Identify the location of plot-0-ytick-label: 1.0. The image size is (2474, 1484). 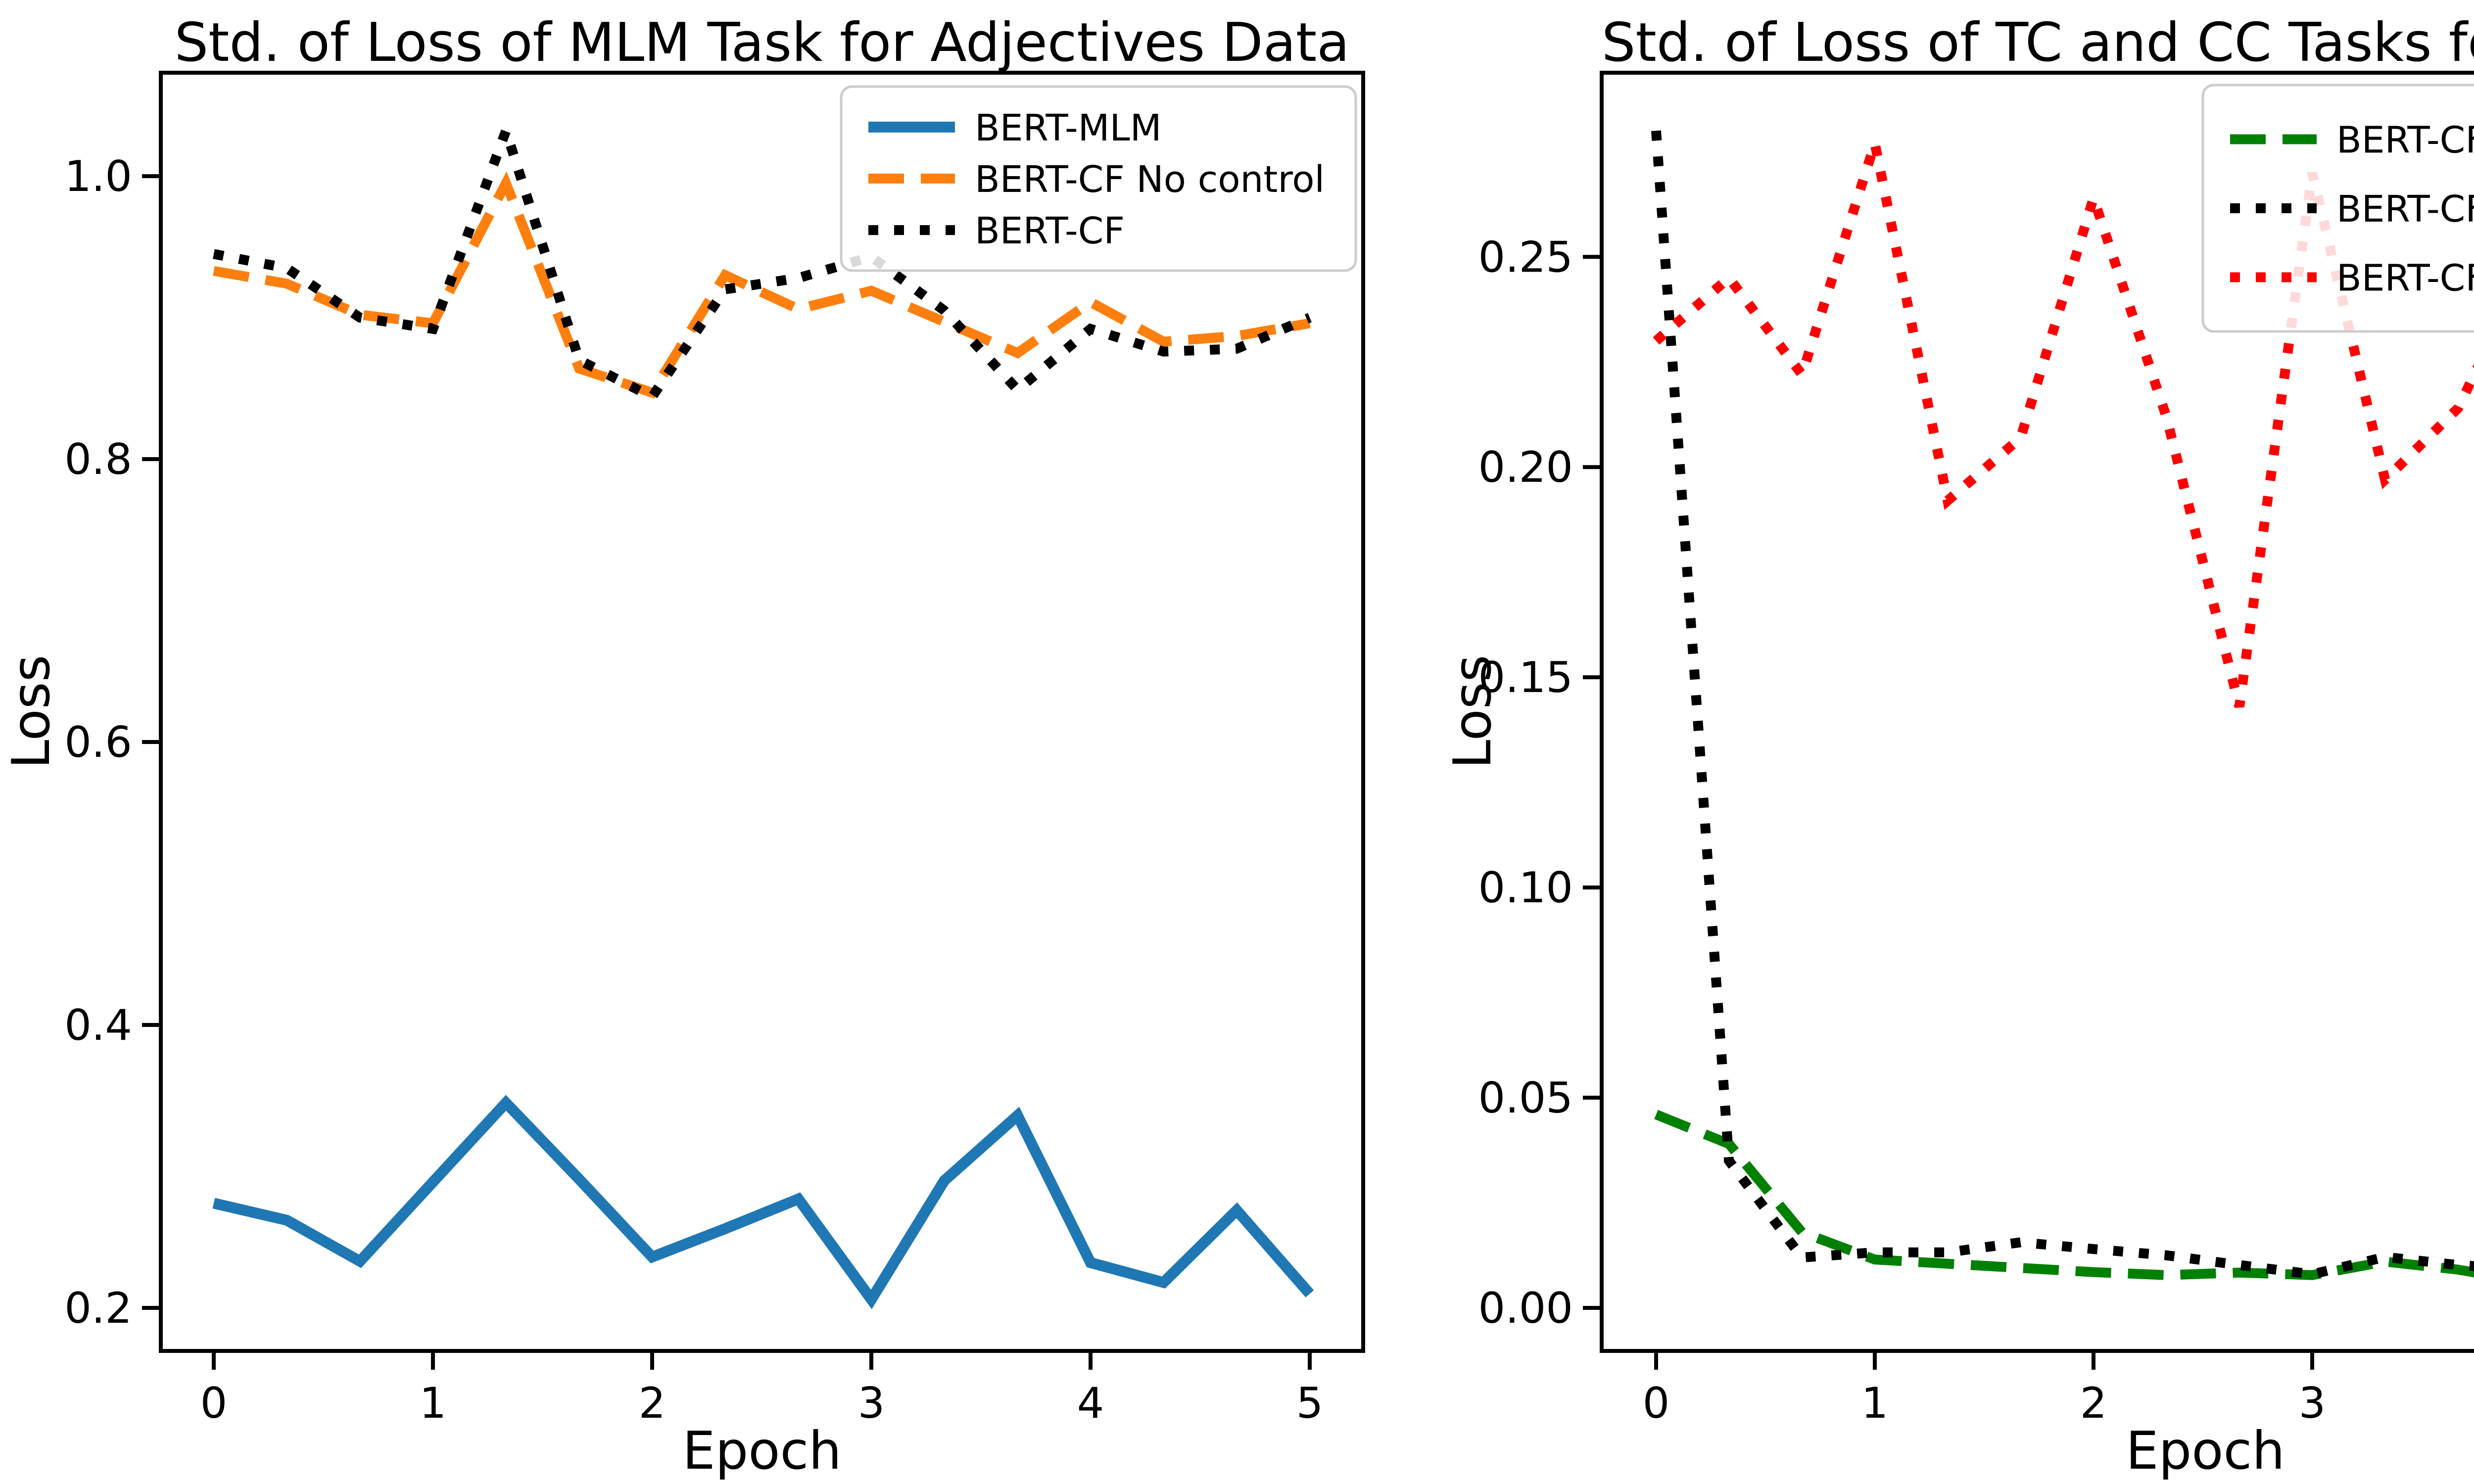
(98, 176).